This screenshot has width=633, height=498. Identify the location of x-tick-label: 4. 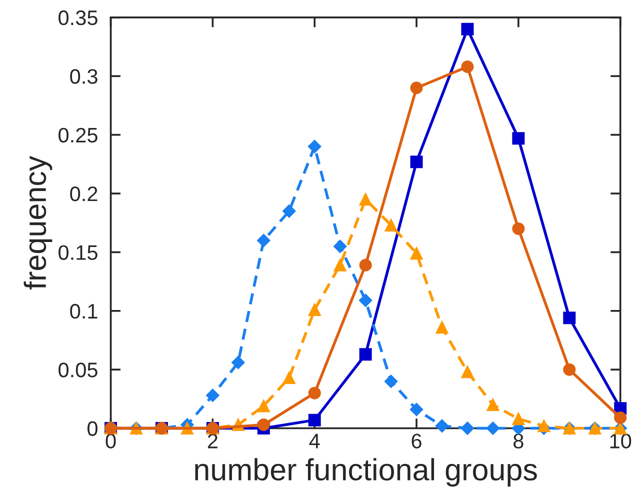
(314, 441).